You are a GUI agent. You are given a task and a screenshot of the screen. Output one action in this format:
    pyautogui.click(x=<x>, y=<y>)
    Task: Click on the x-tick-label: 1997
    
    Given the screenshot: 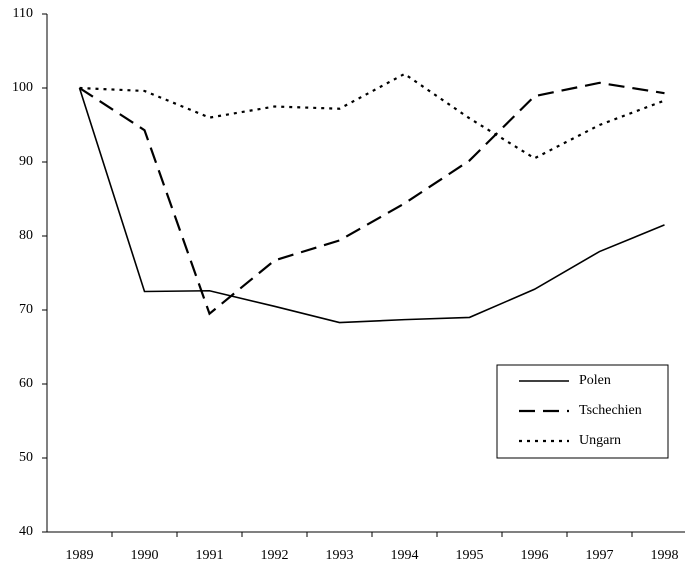 What is the action you would take?
    pyautogui.click(x=600, y=555)
    